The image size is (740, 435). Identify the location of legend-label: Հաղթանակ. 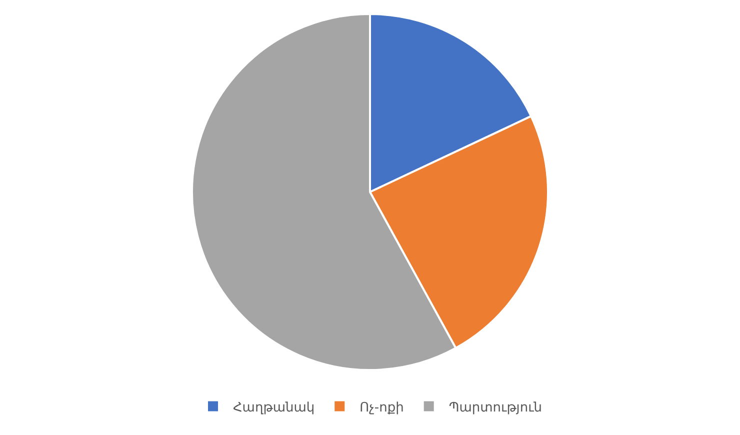
(274, 408).